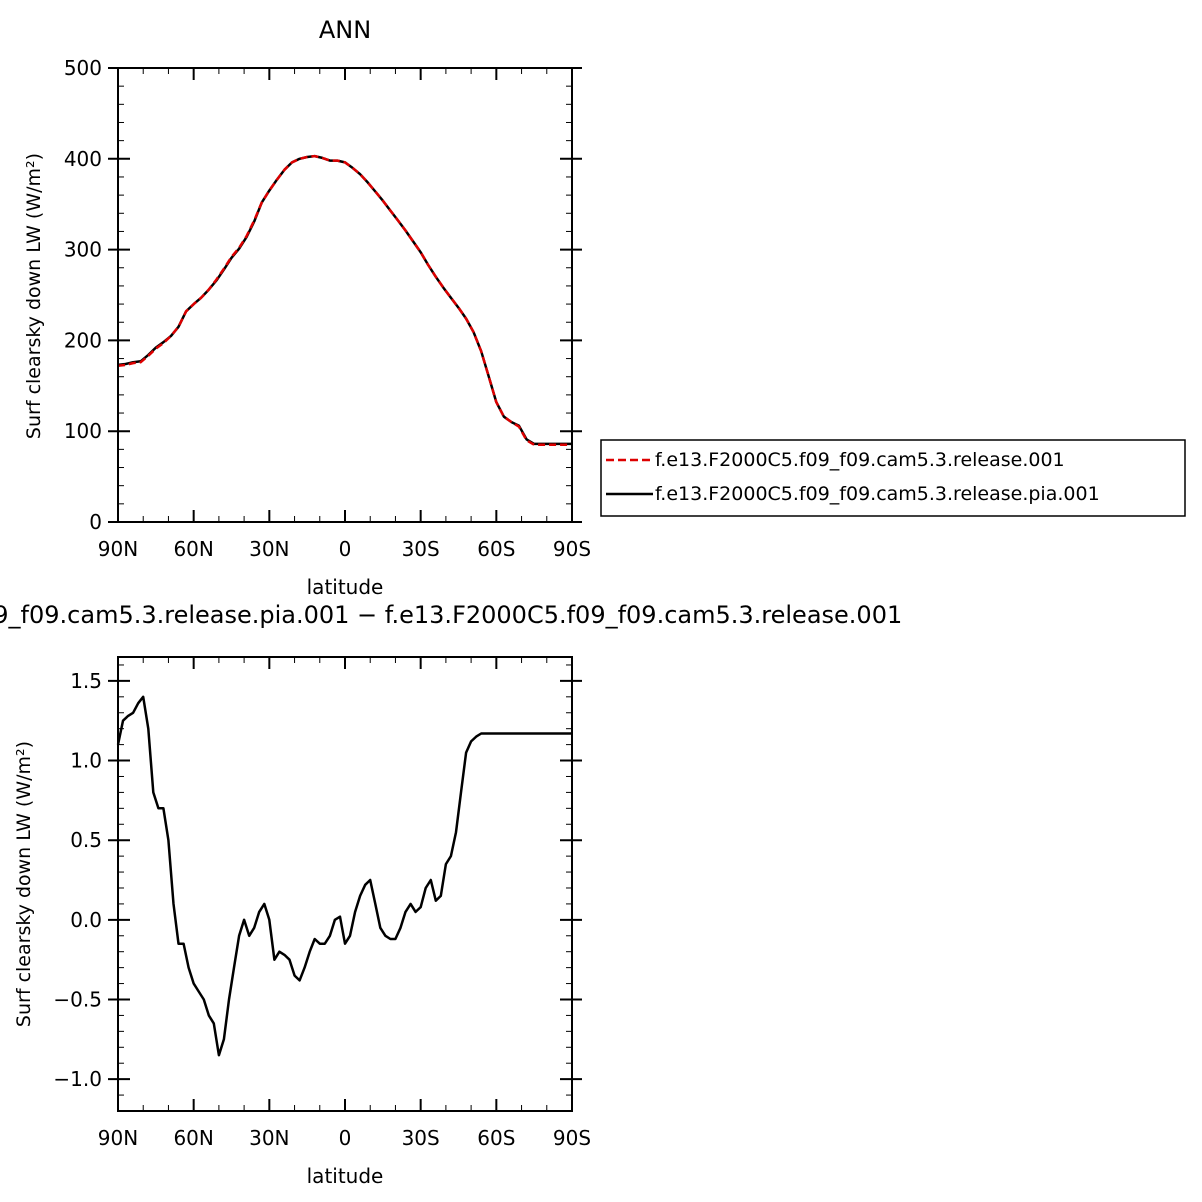 This screenshot has height=1202, width=1202. I want to click on bottom-x-tick-label: 30S, so click(421, 1138).